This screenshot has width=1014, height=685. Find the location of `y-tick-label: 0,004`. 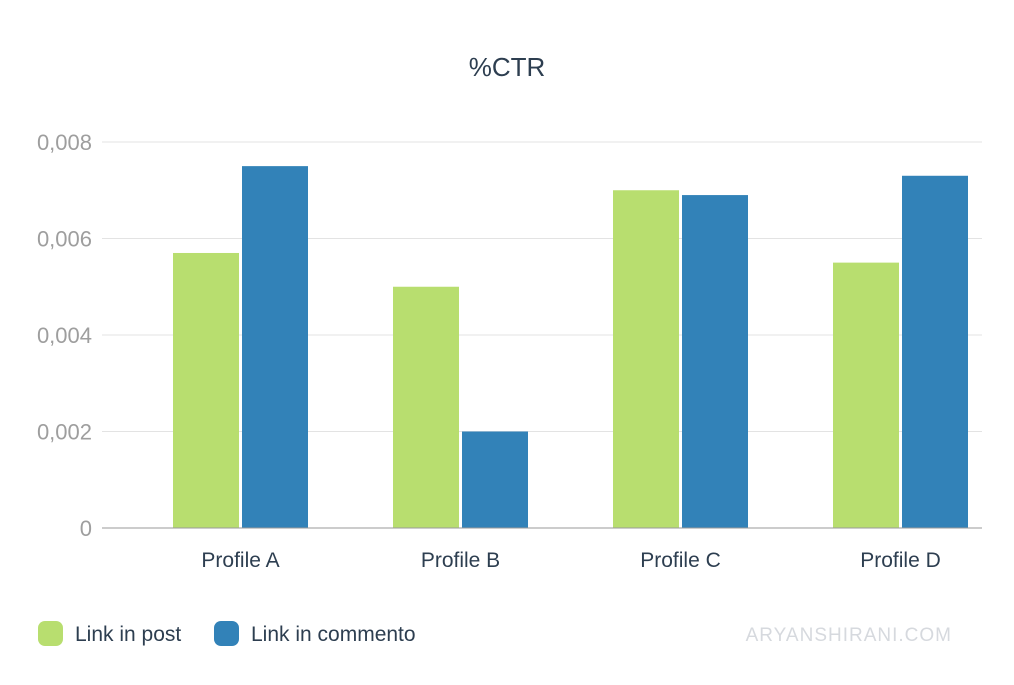

y-tick-label: 0,004 is located at coordinates (64, 335).